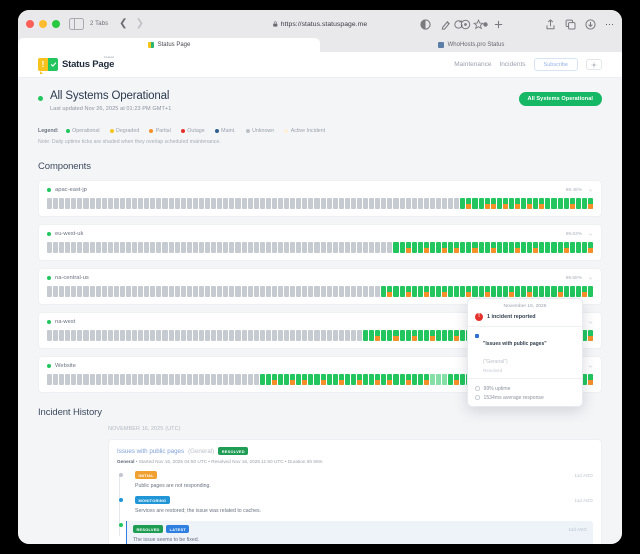 The image size is (640, 554). Describe the element at coordinates (123, 23) in the screenshot. I see `back-arrow-icon: ❮` at that location.